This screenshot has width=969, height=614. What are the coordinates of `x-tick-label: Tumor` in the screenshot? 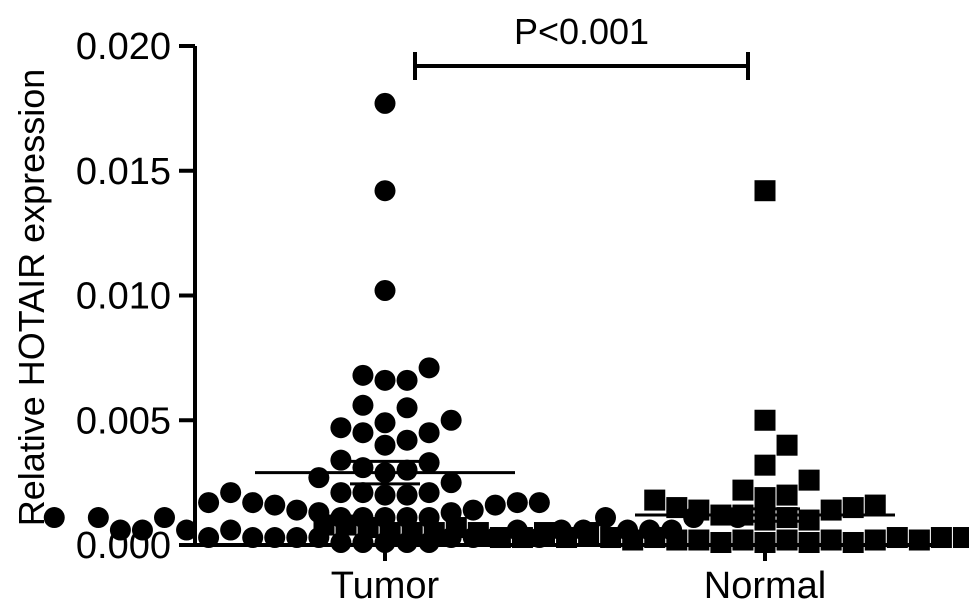 It's located at (385, 586).